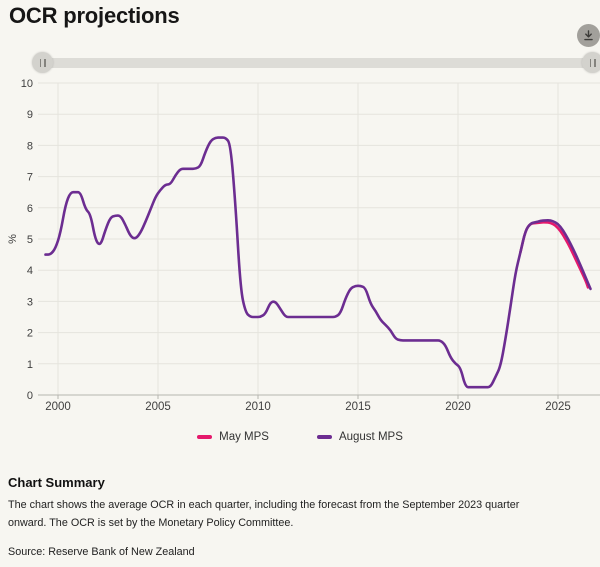 This screenshot has height=567, width=600. What do you see at coordinates (300, 437) in the screenshot?
I see `chart-legend: May MPS August MPS` at bounding box center [300, 437].